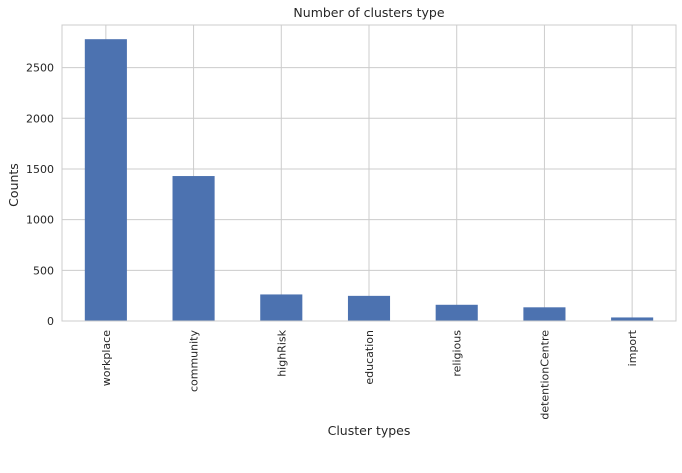  I want to click on y-tick-label: 1000, so click(40, 220).